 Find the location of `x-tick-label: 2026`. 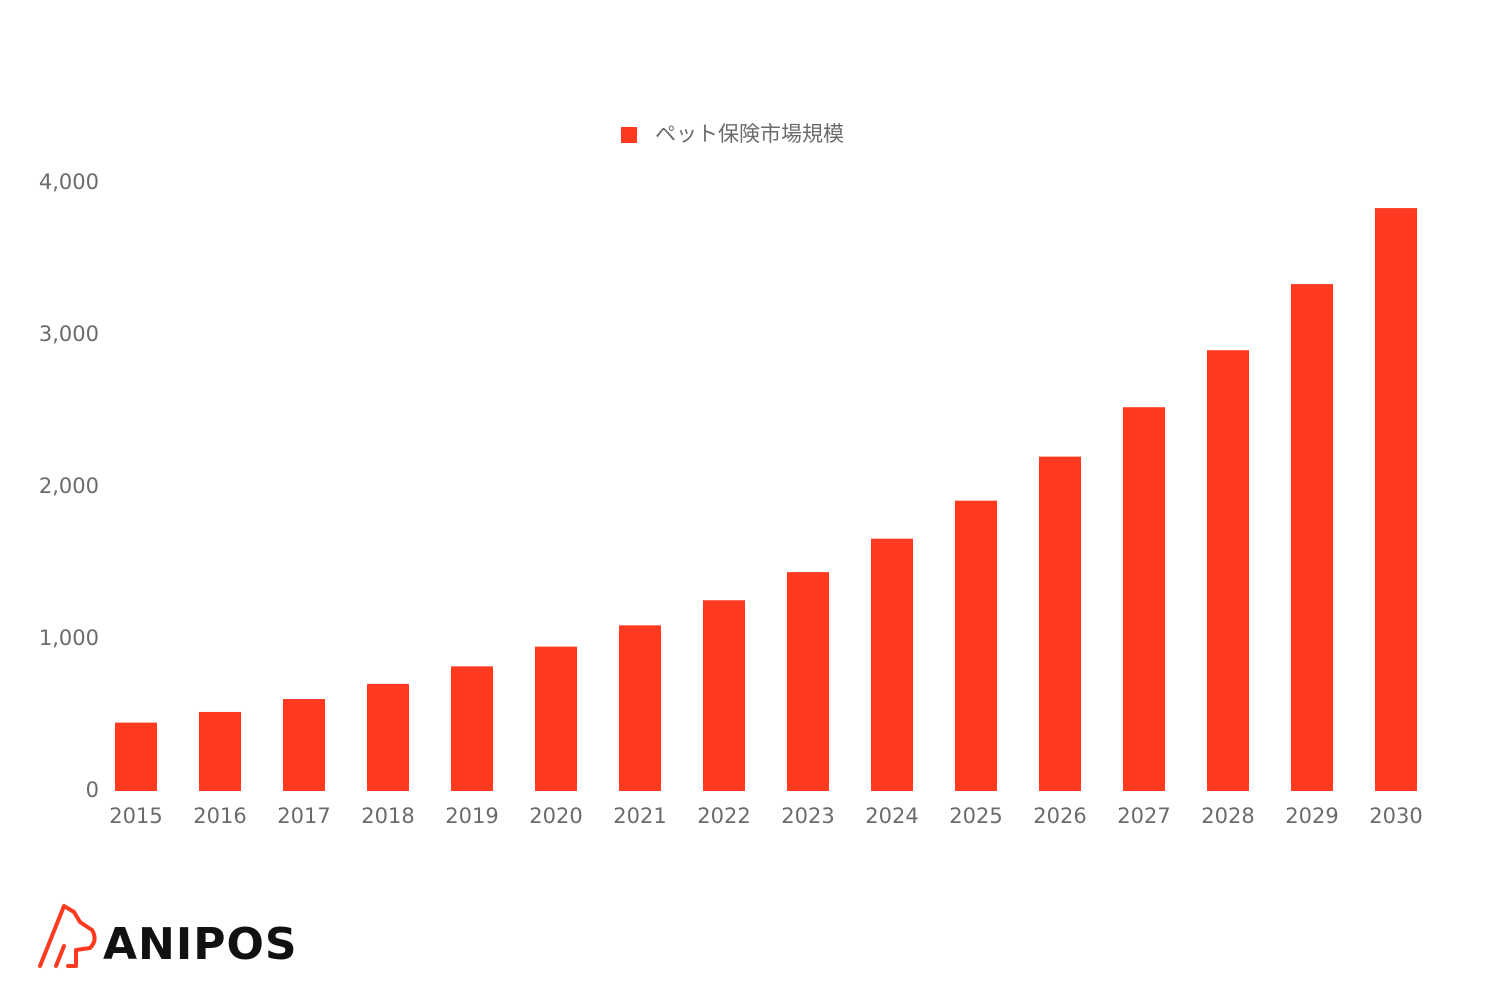

x-tick-label: 2026 is located at coordinates (1059, 816).